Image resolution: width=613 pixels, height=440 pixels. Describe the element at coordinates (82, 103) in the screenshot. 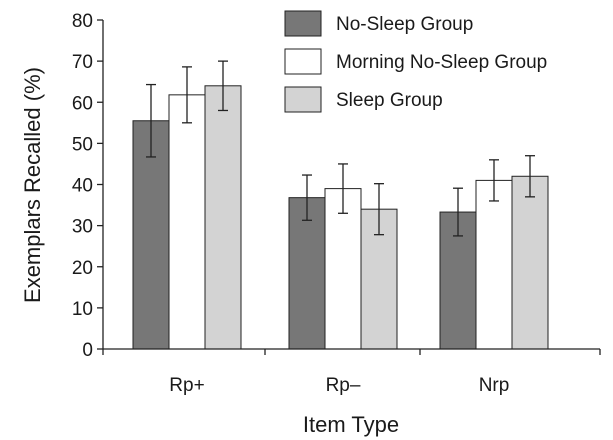

I see `y-tick-label-60: 60` at that location.